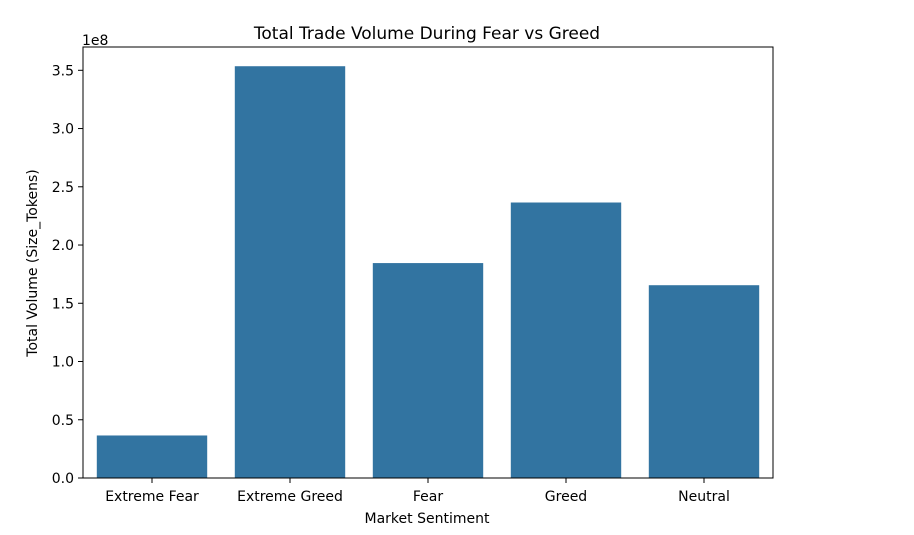 Image resolution: width=914 pixels, height=535 pixels. I want to click on y-tick-label: 2.5, so click(63, 188).